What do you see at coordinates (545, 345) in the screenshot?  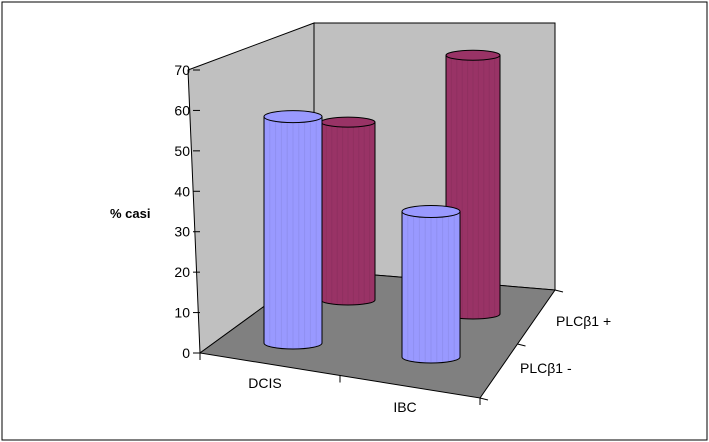 I see `depth-axis: PLCβ1 - PLCβ1 +` at bounding box center [545, 345].